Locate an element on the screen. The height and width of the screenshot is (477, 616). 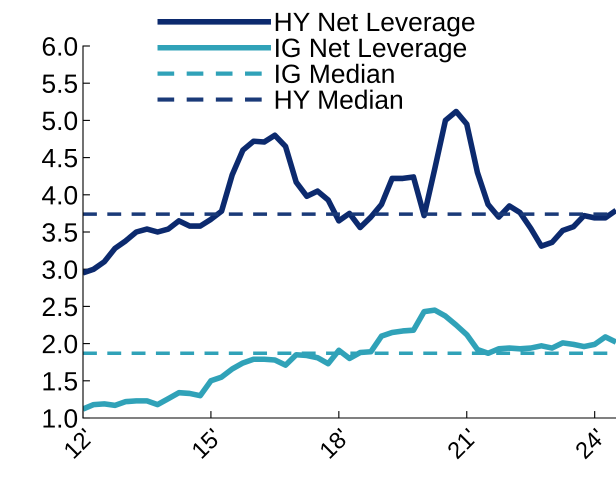
legend-label: HY Median is located at coordinates (339, 100).